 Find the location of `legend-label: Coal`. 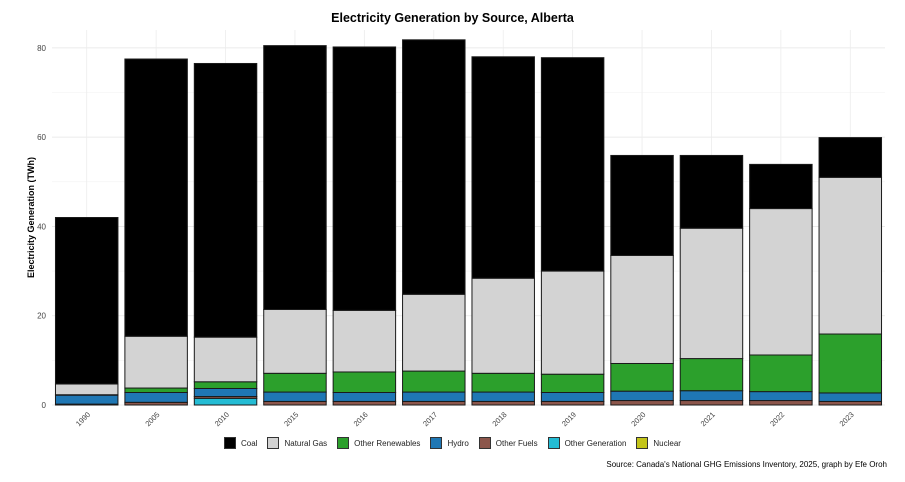

legend-label: Coal is located at coordinates (249, 443).